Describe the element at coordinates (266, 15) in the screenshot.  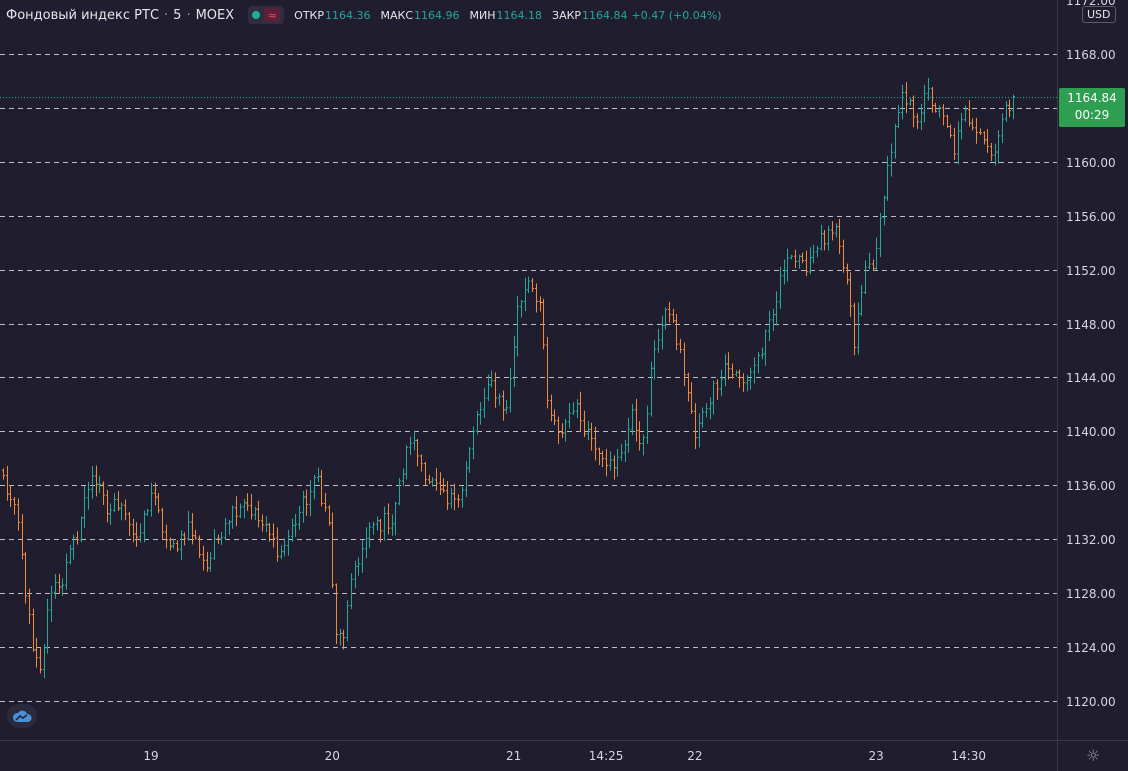
I see `market-status-pill: ≈` at that location.